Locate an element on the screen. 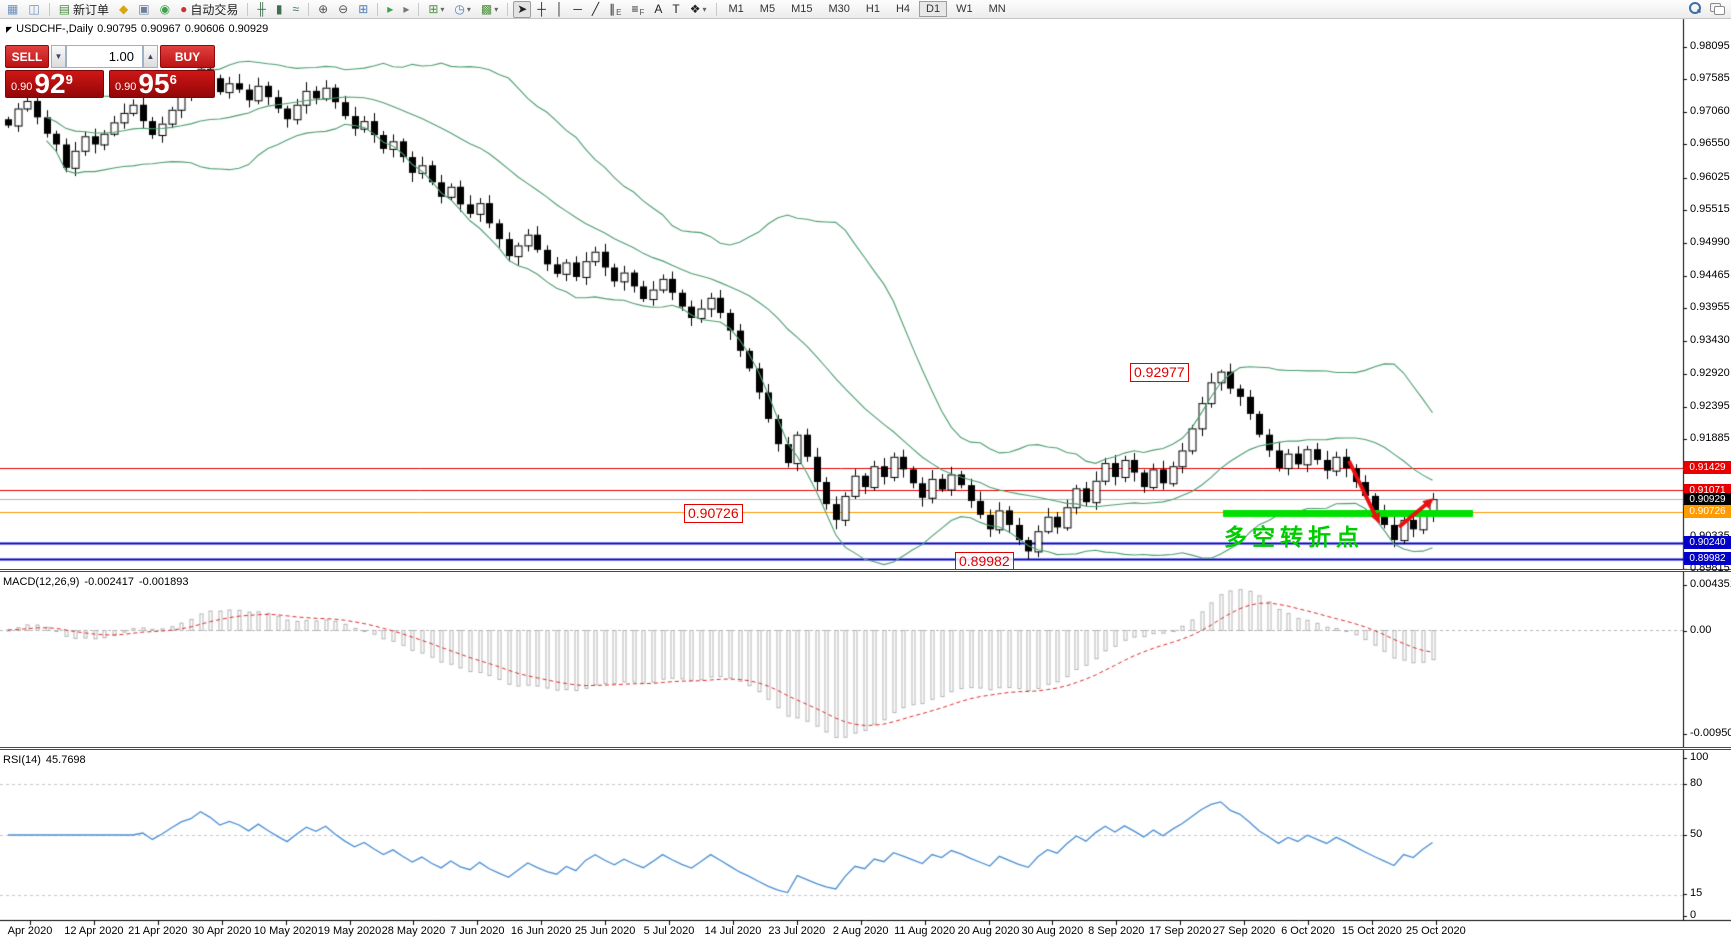 This screenshot has height=942, width=1731. horizontal-line-icon: ─ is located at coordinates (577, 9).